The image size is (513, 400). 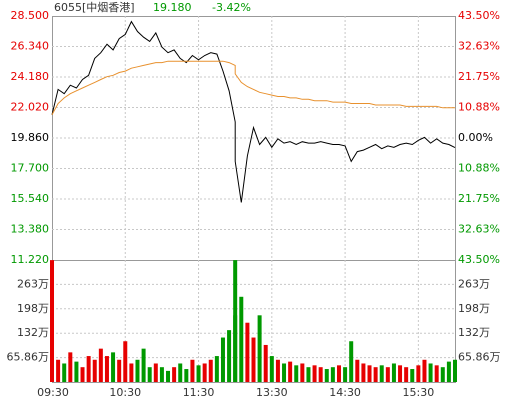 What do you see at coordinates (30, 137) in the screenshot?
I see `y-tick-label: 19.860` at bounding box center [30, 137].